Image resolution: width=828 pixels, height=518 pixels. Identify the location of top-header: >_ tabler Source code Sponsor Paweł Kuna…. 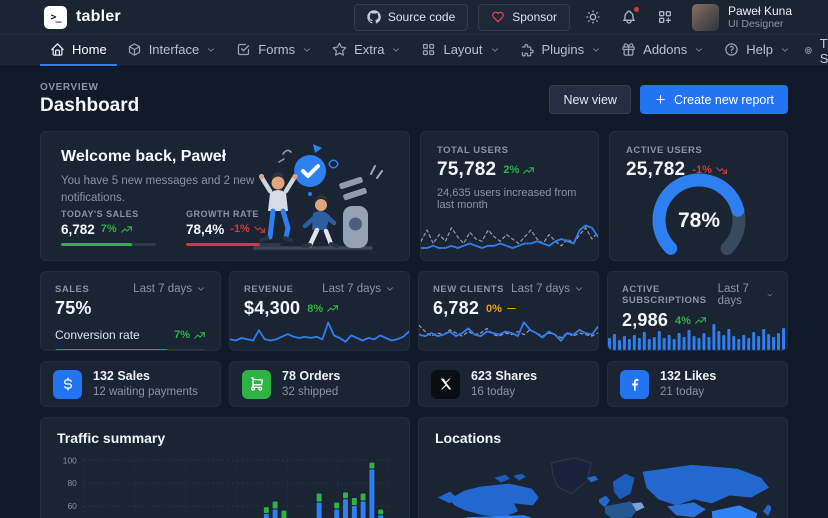
(414, 17).